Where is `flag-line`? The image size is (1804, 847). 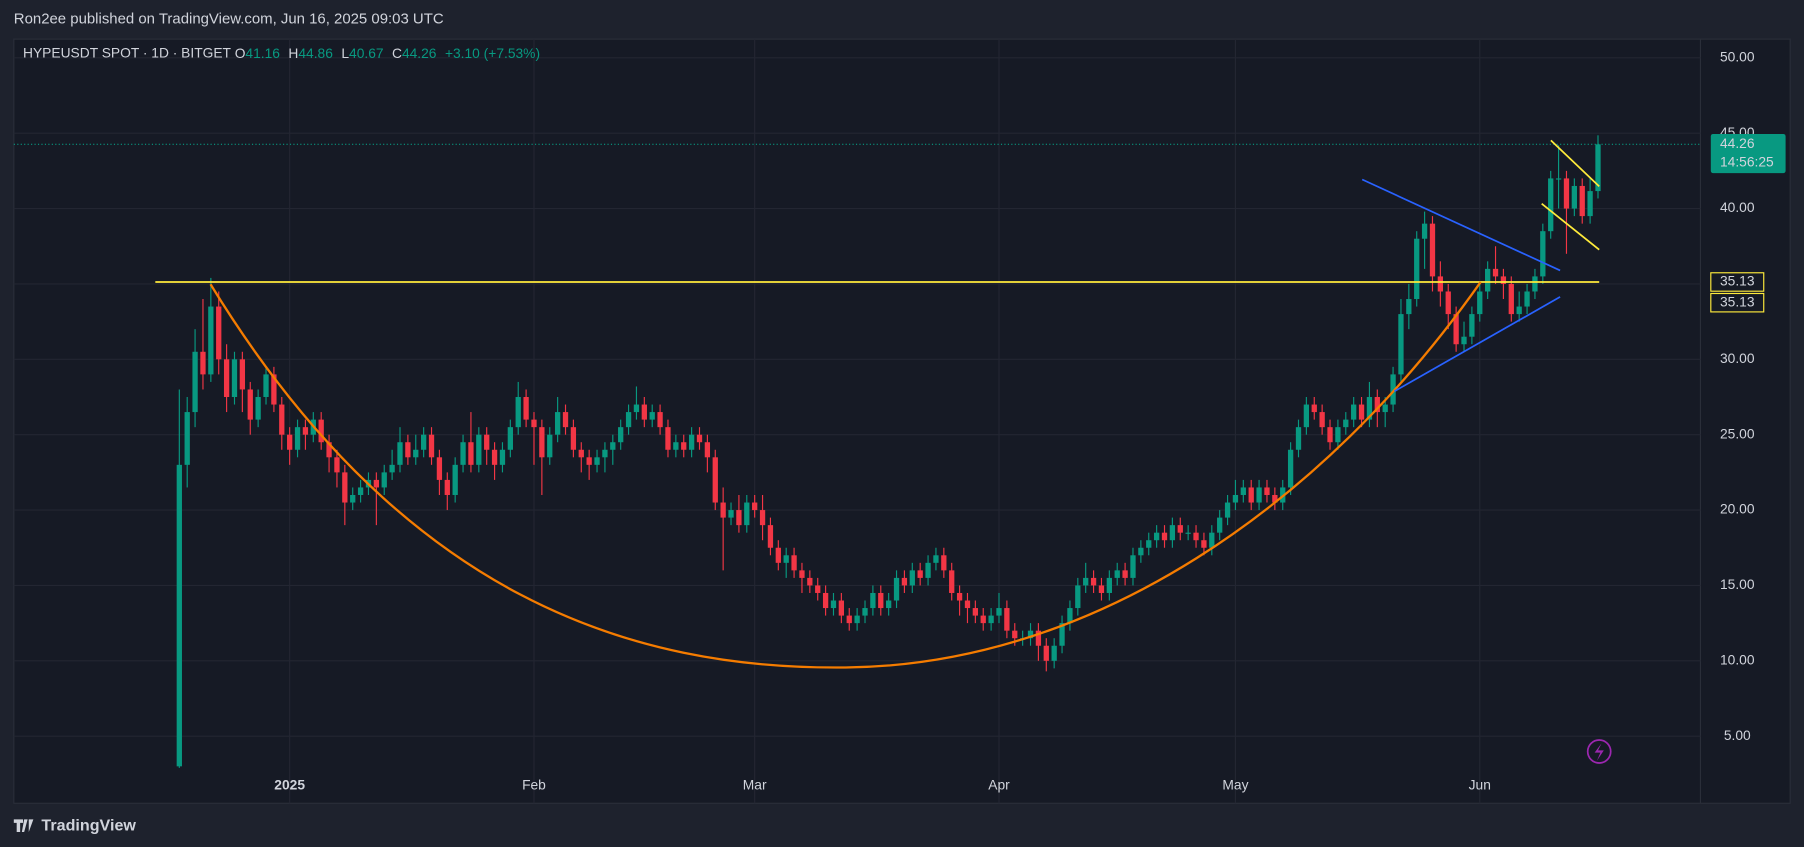
flag-line is located at coordinates (1575, 163).